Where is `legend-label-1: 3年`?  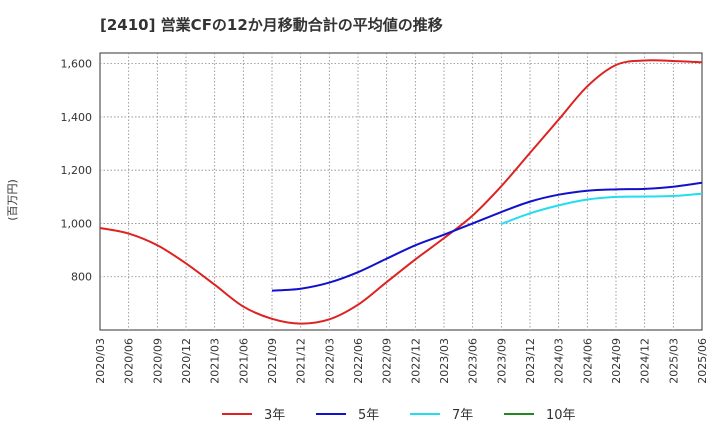
legend-label-1: 3年 is located at coordinates (274, 415).